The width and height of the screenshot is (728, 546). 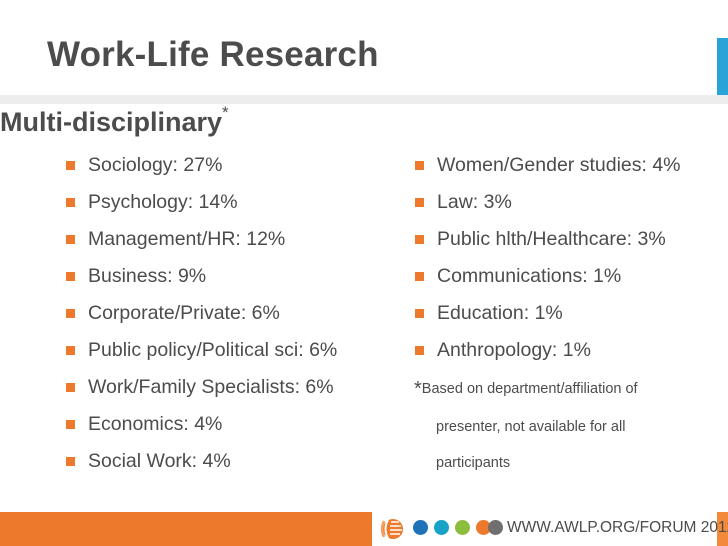 I want to click on footer-panel, so click(x=544, y=529).